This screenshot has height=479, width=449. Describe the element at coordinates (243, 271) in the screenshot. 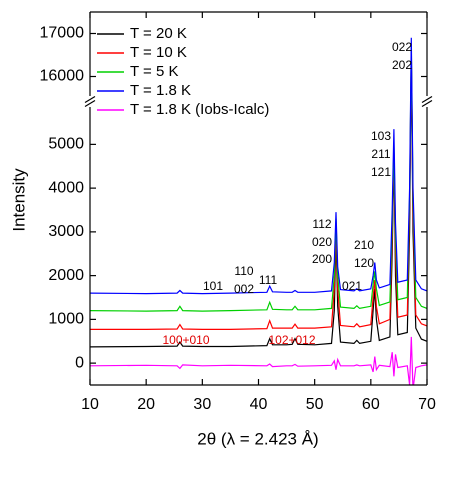

I see `annotation: 110` at that location.